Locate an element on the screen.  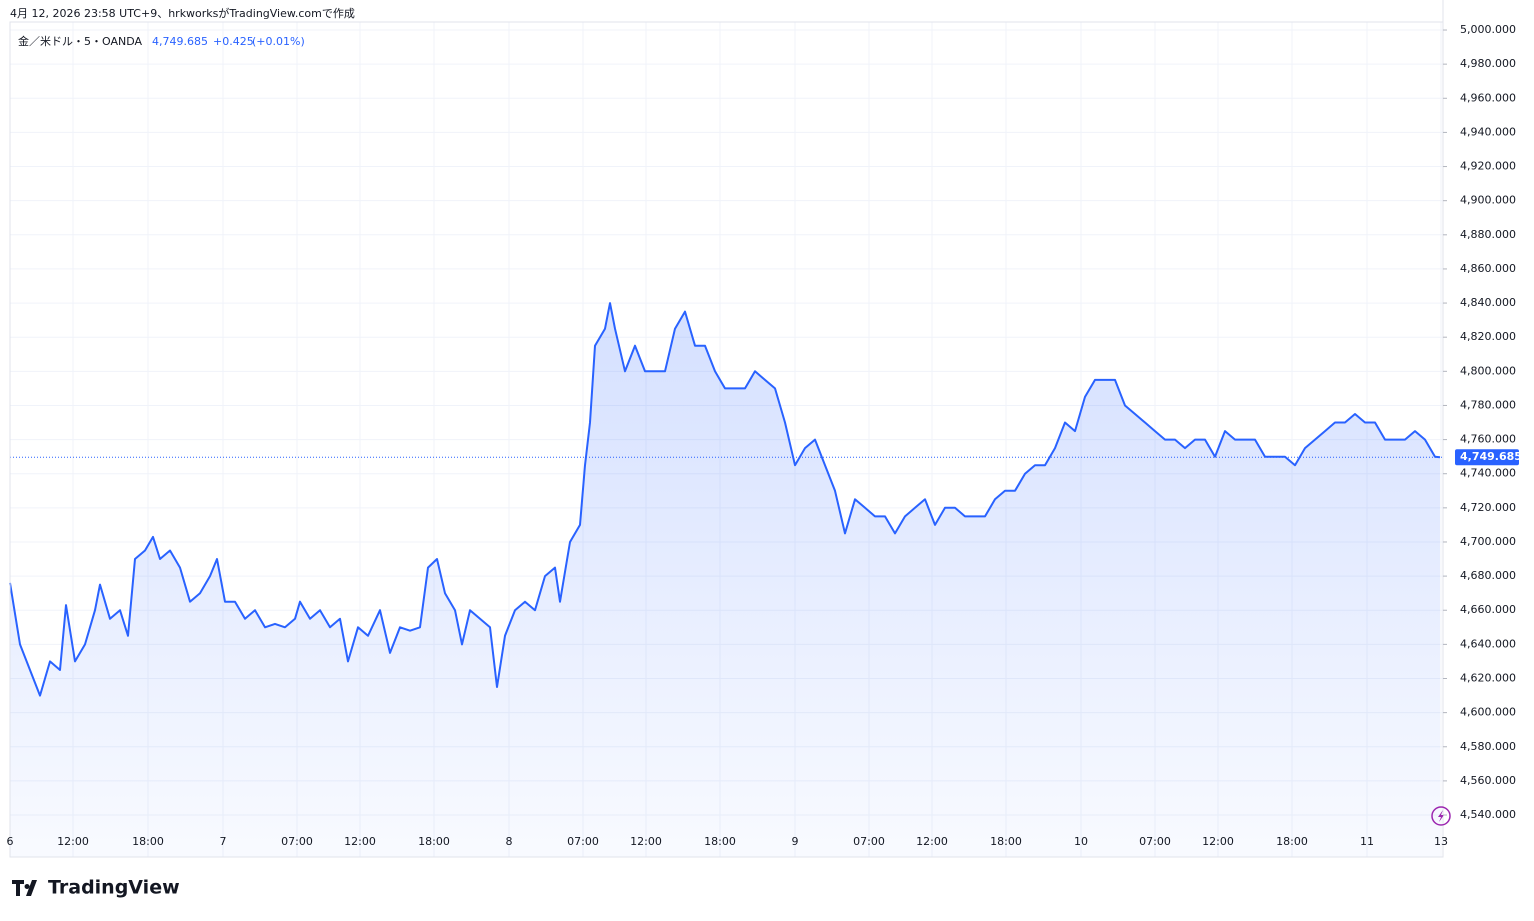
x-tick-label: 13 is located at coordinates (1441, 841).